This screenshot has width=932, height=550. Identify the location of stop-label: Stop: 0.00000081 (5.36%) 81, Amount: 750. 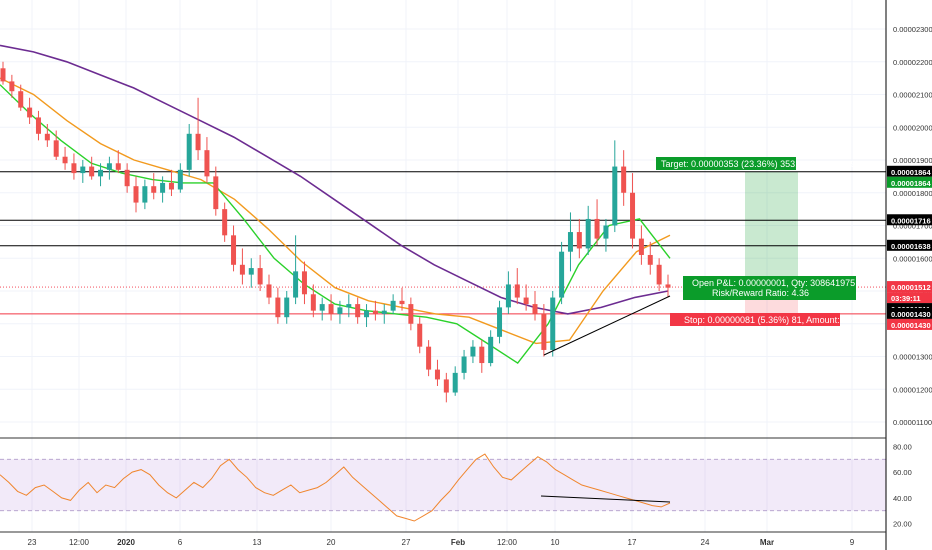
(770, 320).